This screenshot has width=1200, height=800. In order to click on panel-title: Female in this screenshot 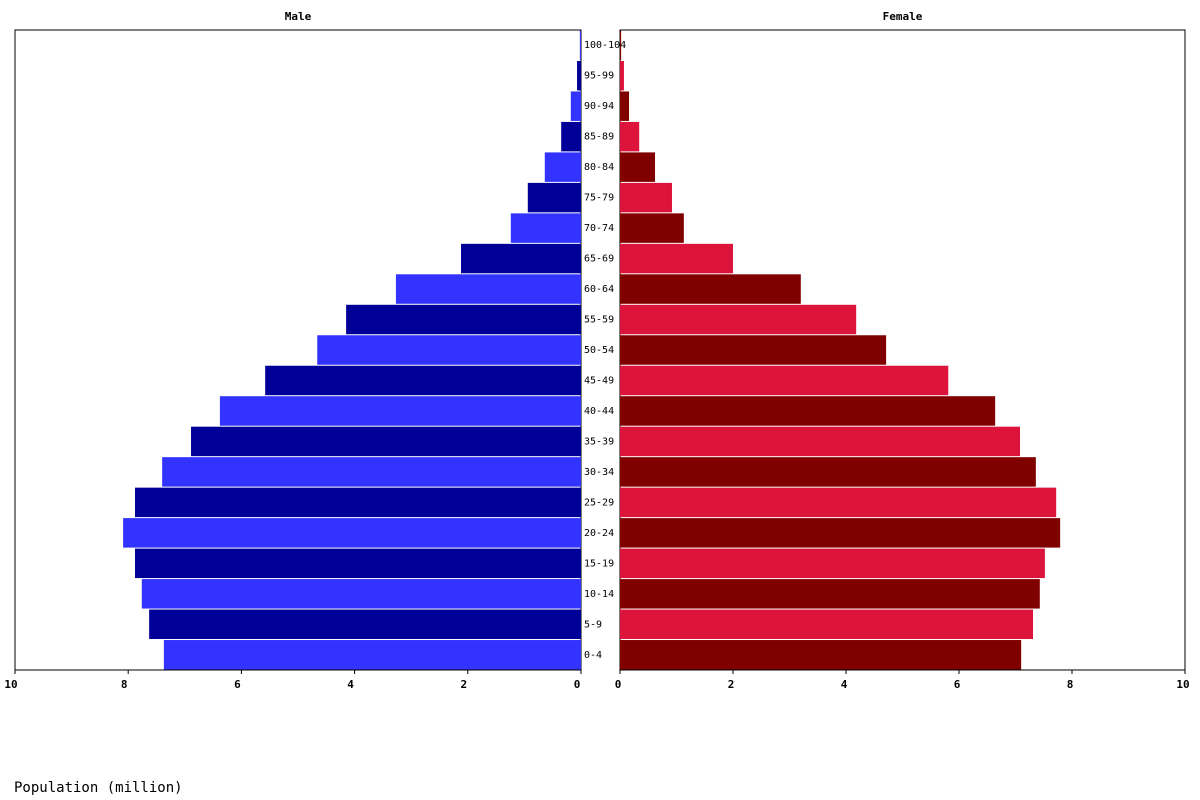, I will do `click(903, 16)`.